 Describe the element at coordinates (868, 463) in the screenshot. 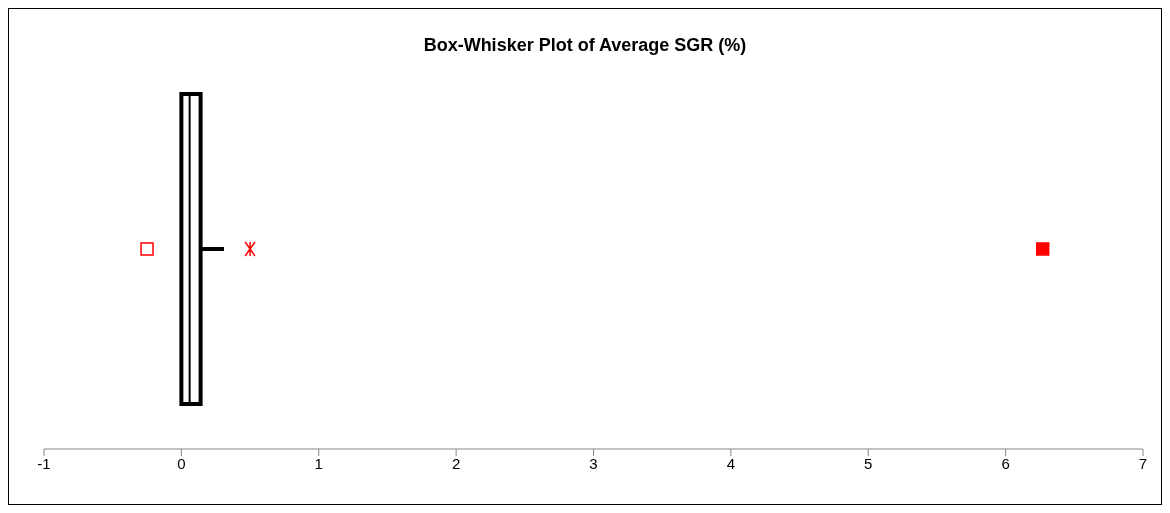

I see `x-tick-label: 5` at that location.